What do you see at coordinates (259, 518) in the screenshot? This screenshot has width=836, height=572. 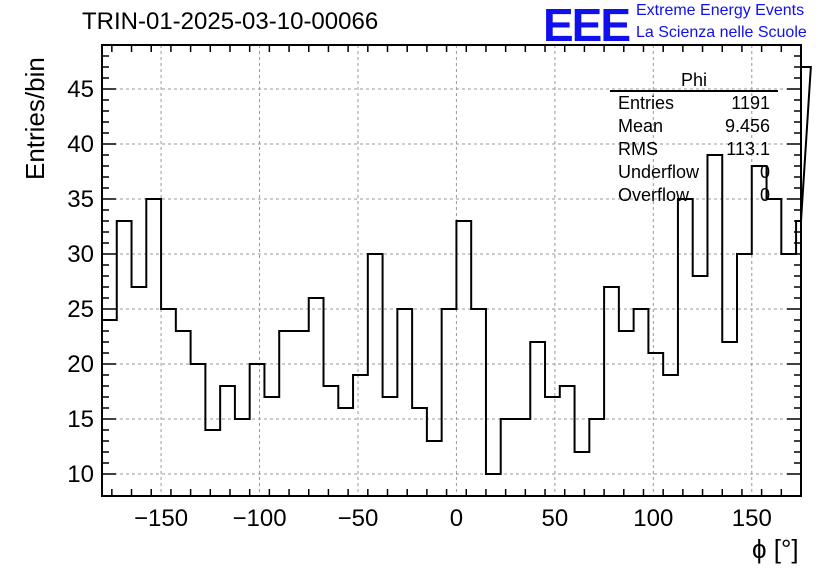 I see `x-tick-label: −100` at bounding box center [259, 518].